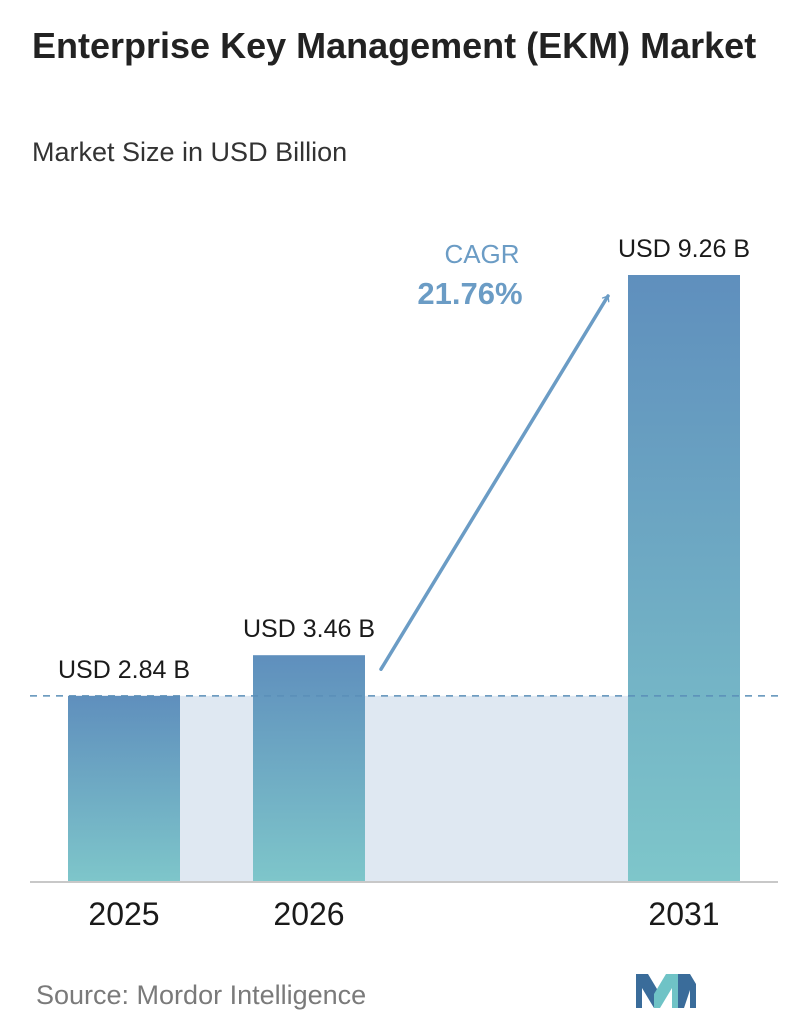 This screenshot has height=1034, width=796. I want to click on cagr-arrow, so click(494, 482).